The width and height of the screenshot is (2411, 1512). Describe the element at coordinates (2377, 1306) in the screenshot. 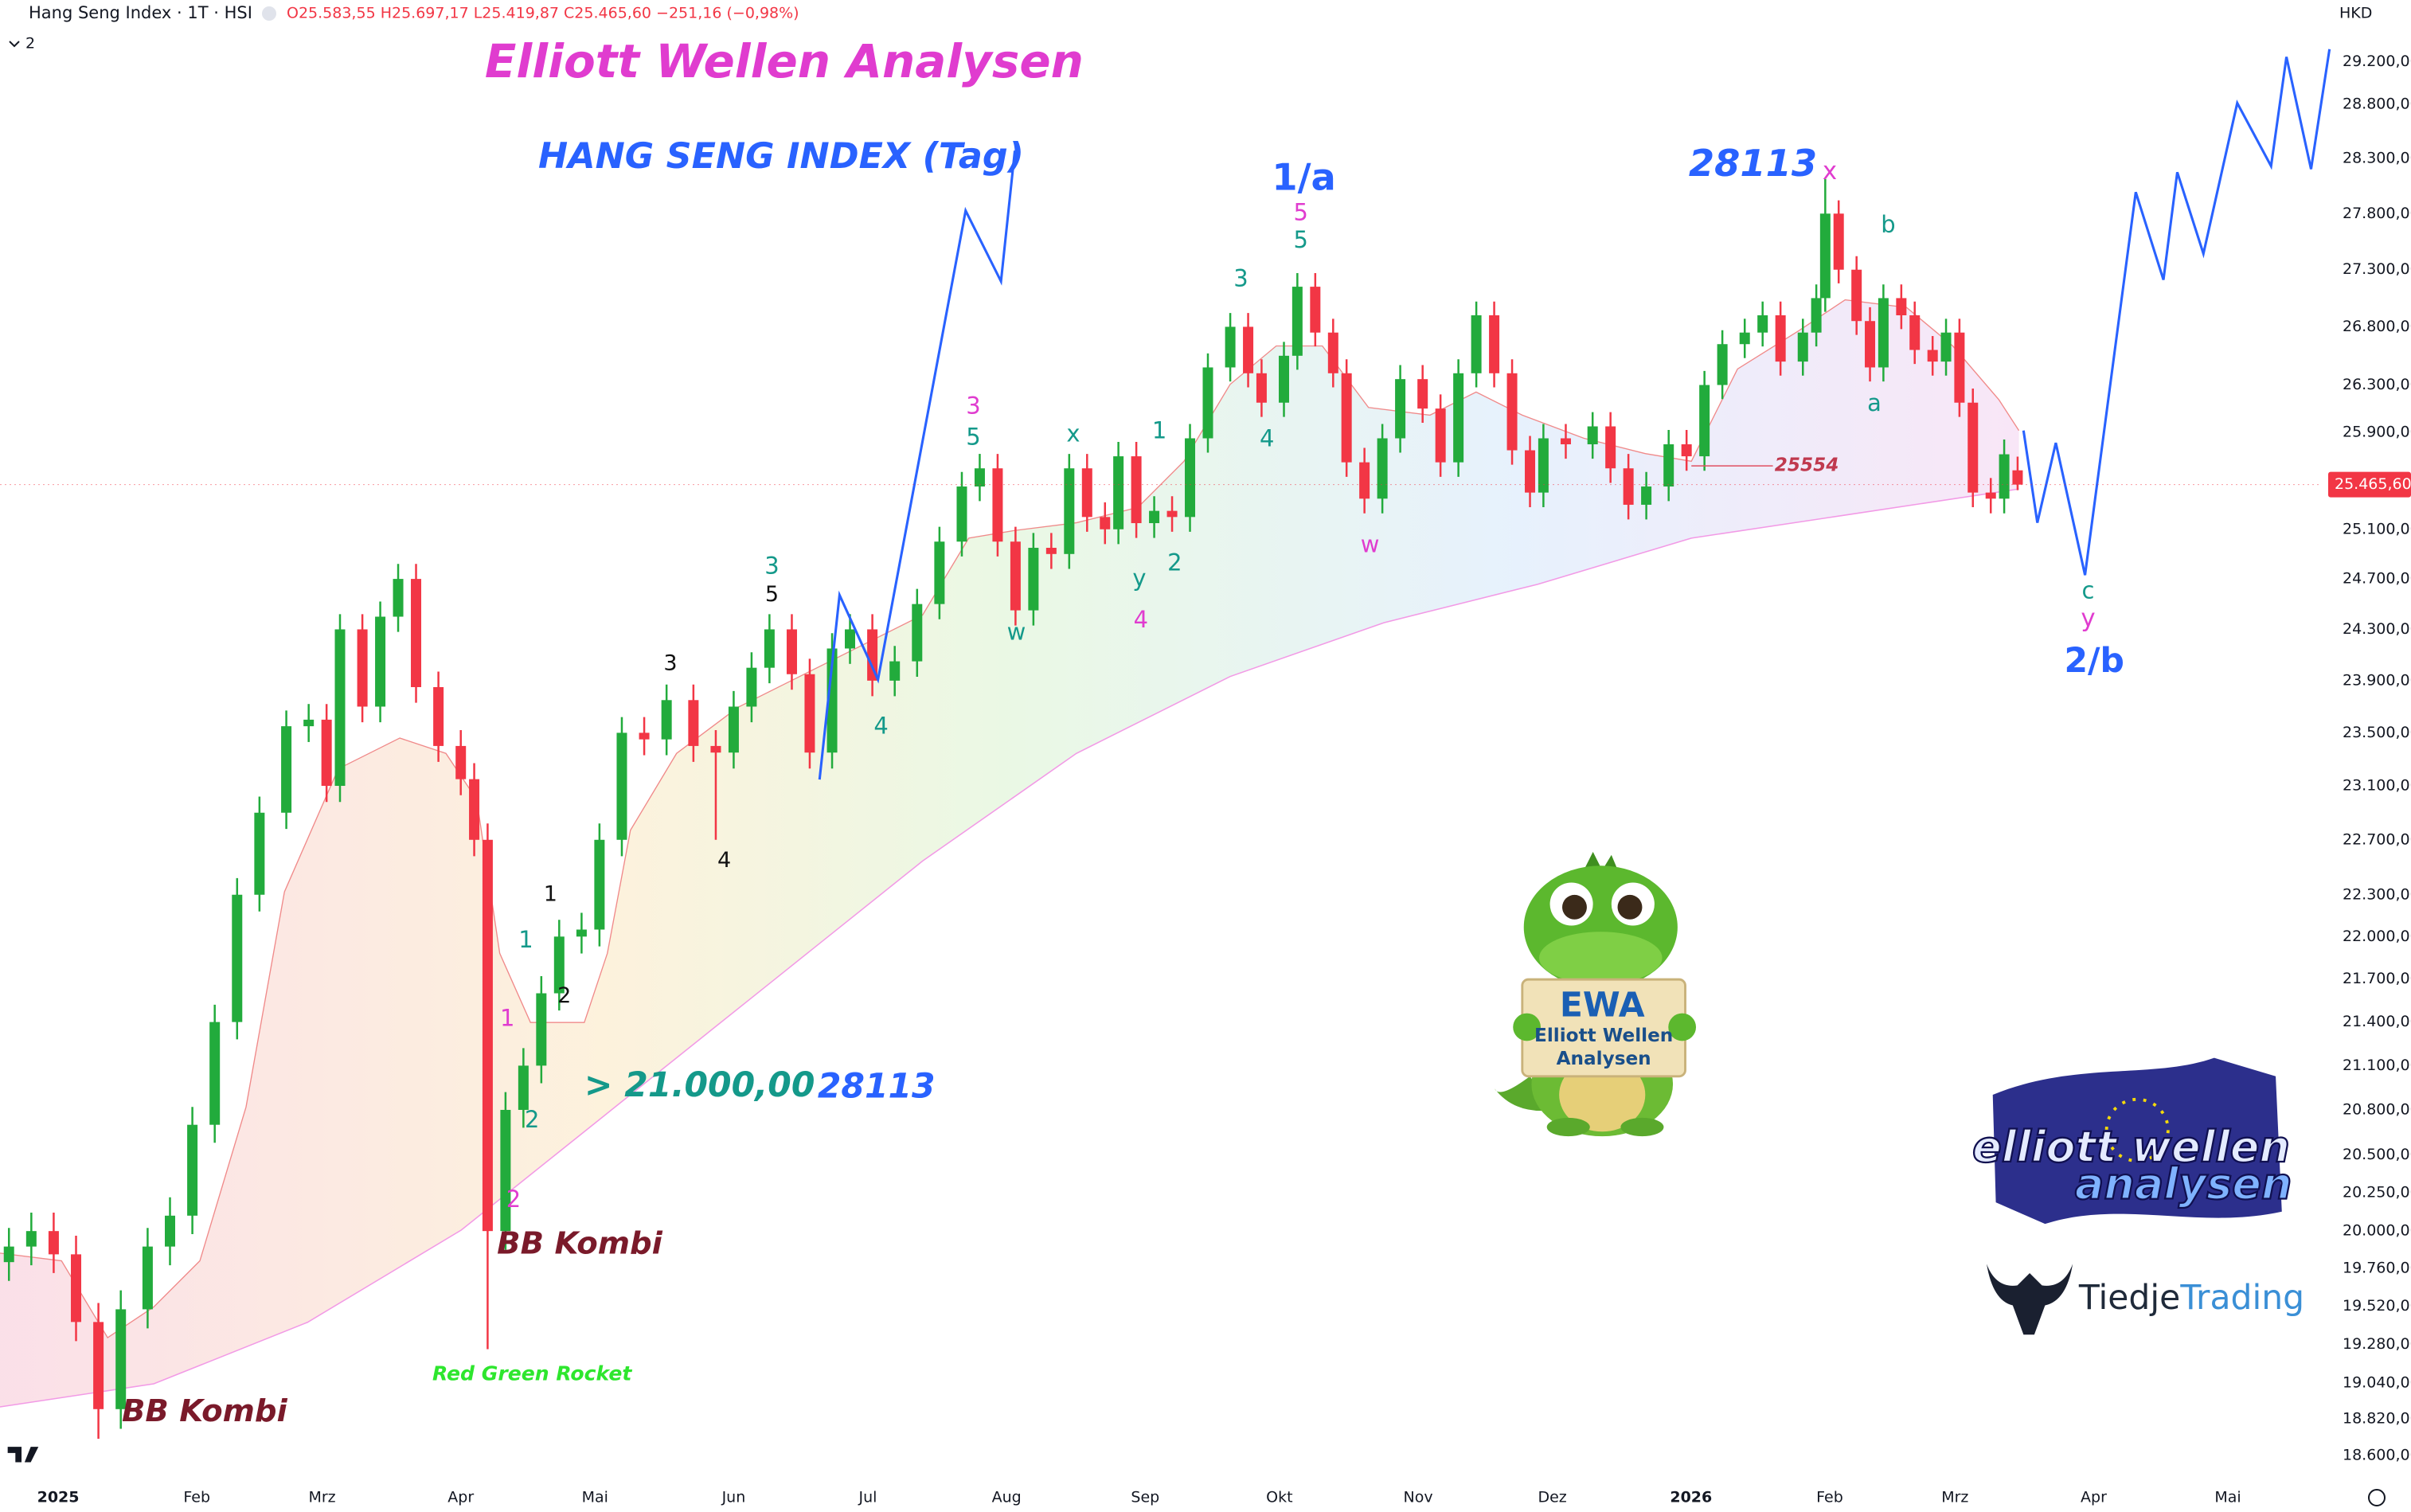

I see `y-tick-label: 19.520,00` at that location.